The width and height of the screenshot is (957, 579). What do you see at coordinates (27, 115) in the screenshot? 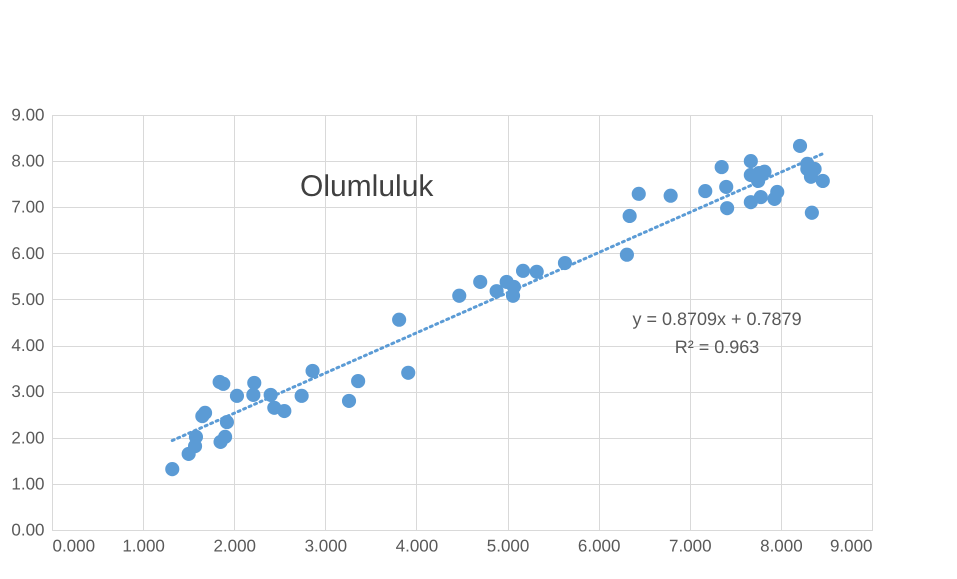
I see `y-tick-label: 9.00` at bounding box center [27, 115].